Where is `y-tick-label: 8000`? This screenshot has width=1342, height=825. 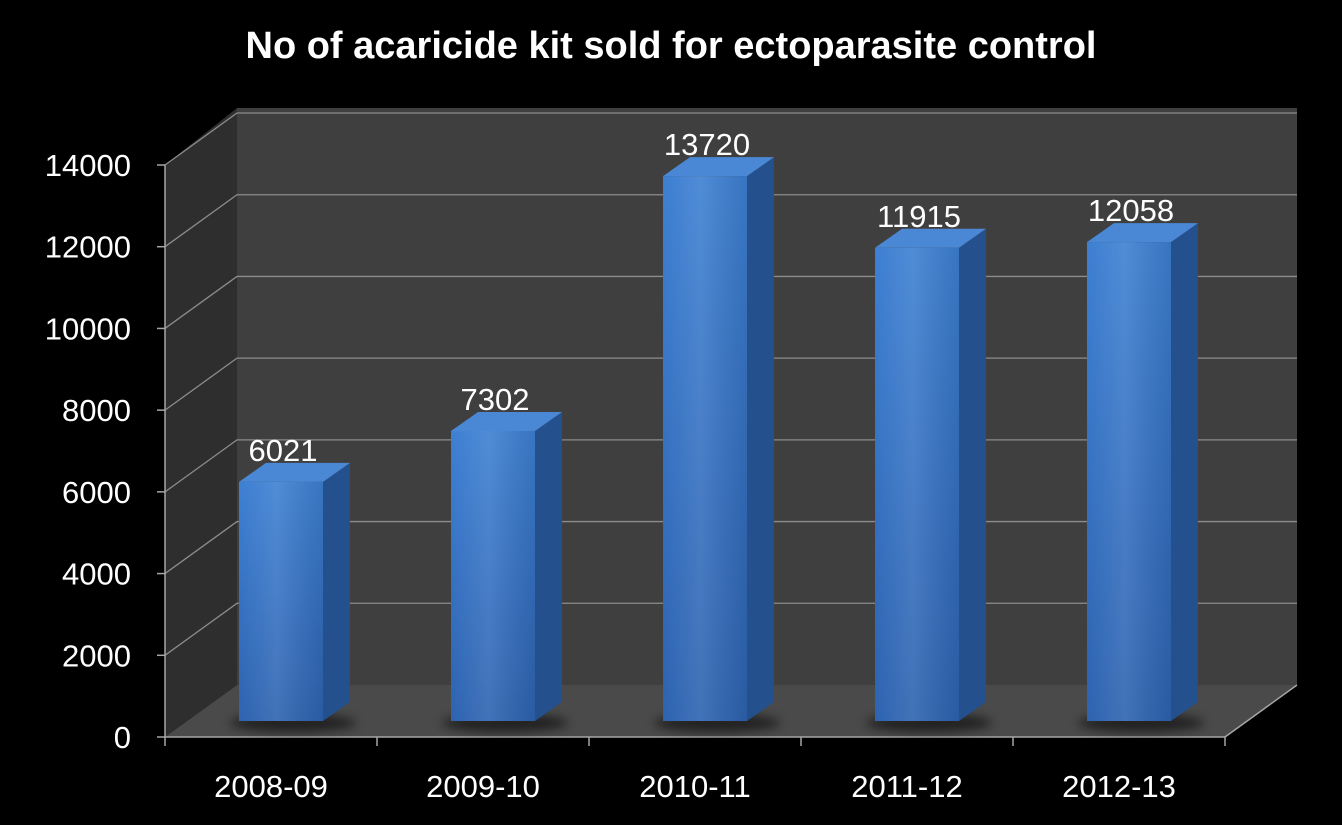 y-tick-label: 8000 is located at coordinates (96, 410).